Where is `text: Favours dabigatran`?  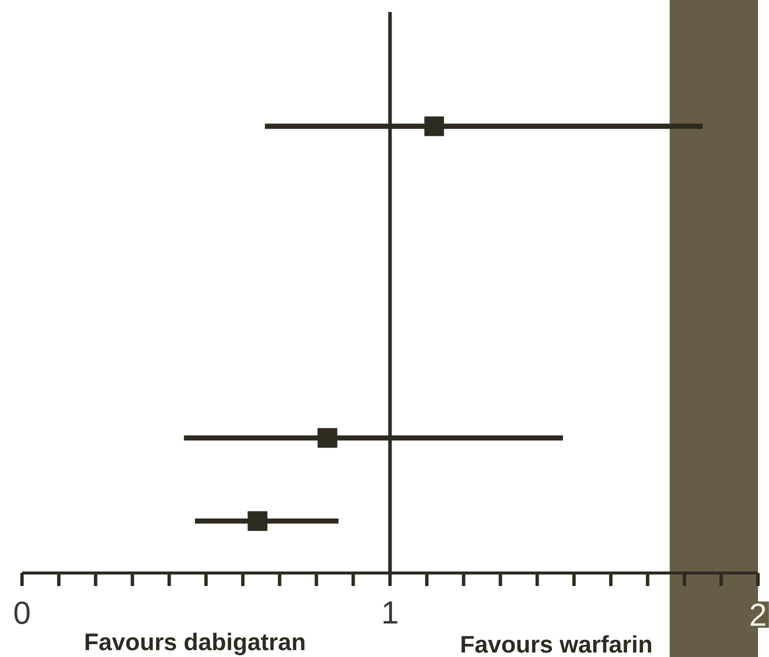
text: Favours dabigatran is located at coordinates (195, 644).